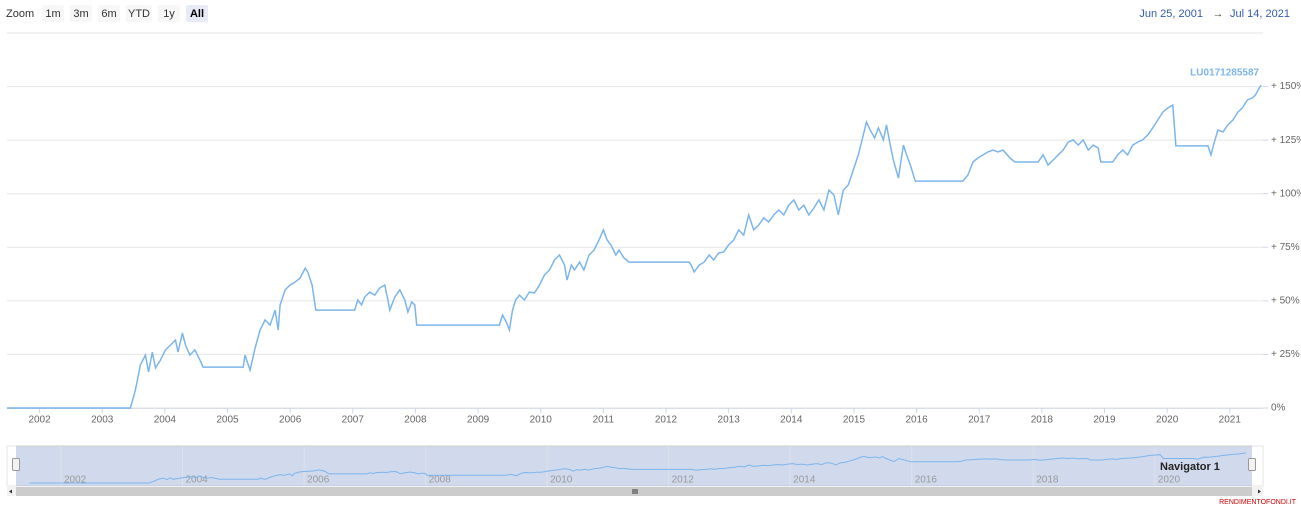 Image resolution: width=1301 pixels, height=506 pixels. Describe the element at coordinates (20, 14) in the screenshot. I see `zoom-label: Zoom` at that location.